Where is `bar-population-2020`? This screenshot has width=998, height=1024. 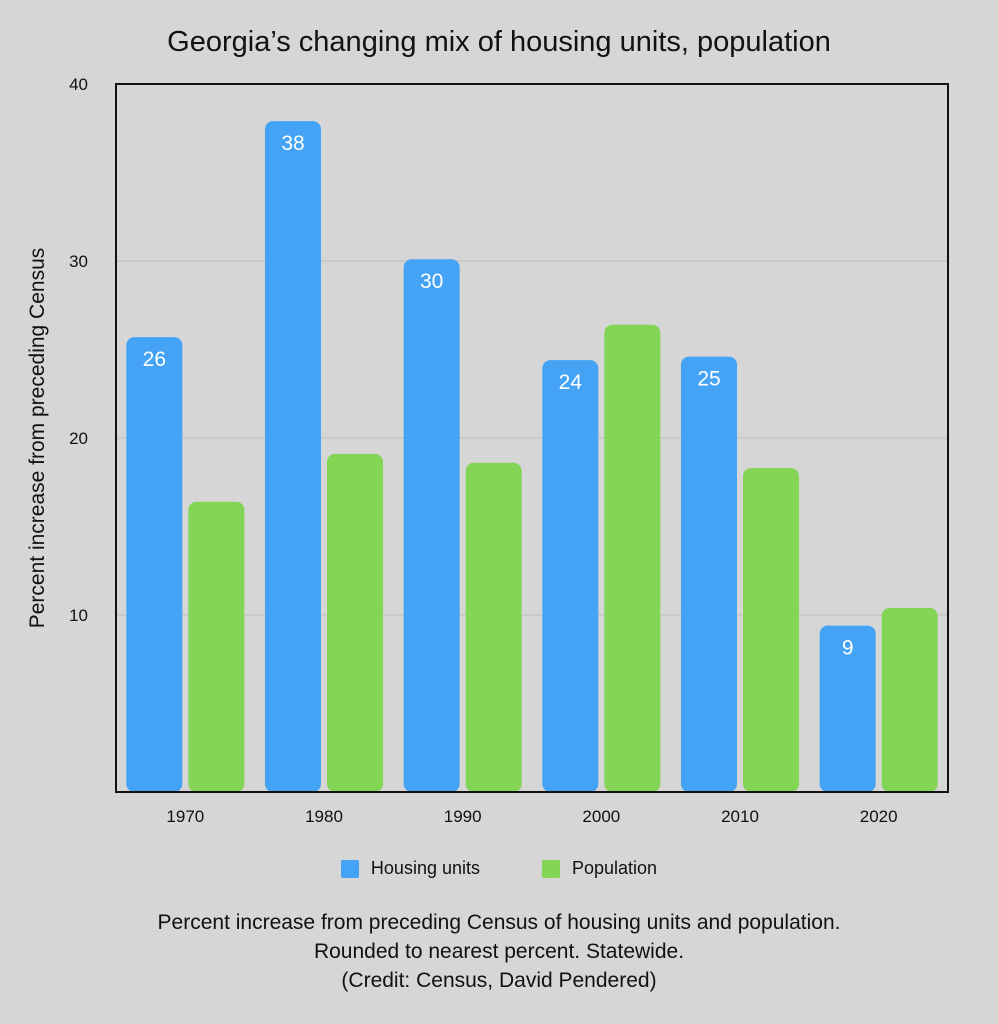 bar-population-2020 is located at coordinates (909, 699).